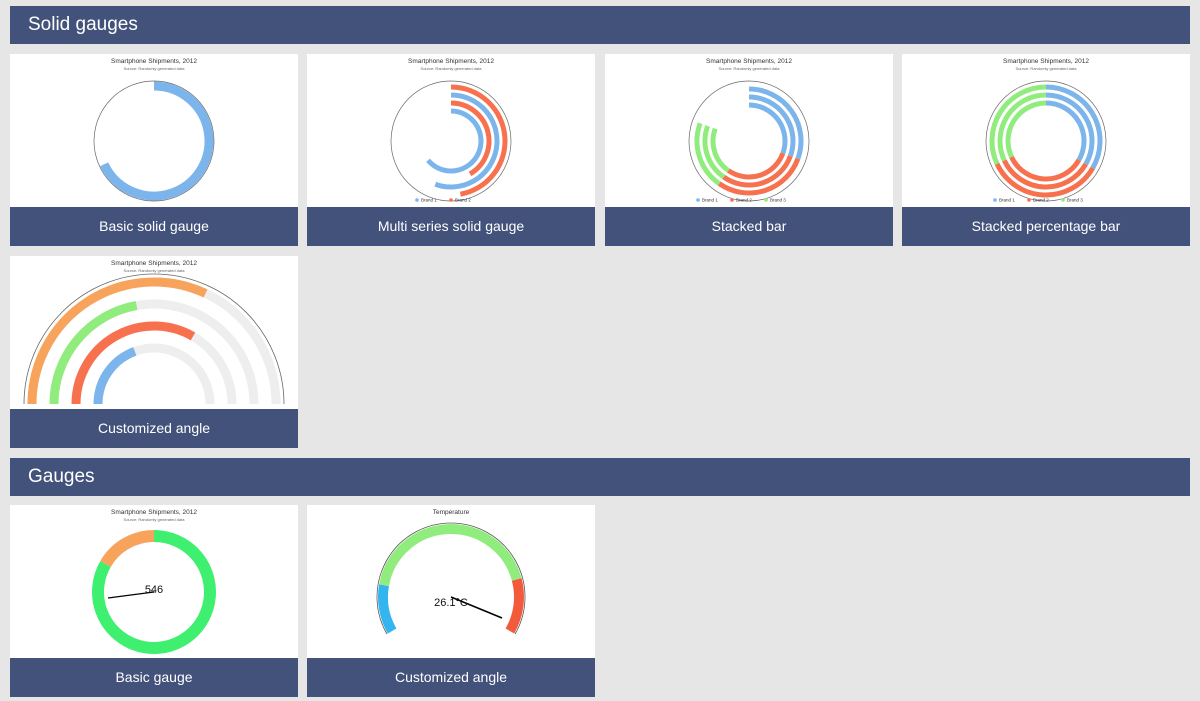  Describe the element at coordinates (451, 512) in the screenshot. I see `thumb-title: Temperature` at that location.